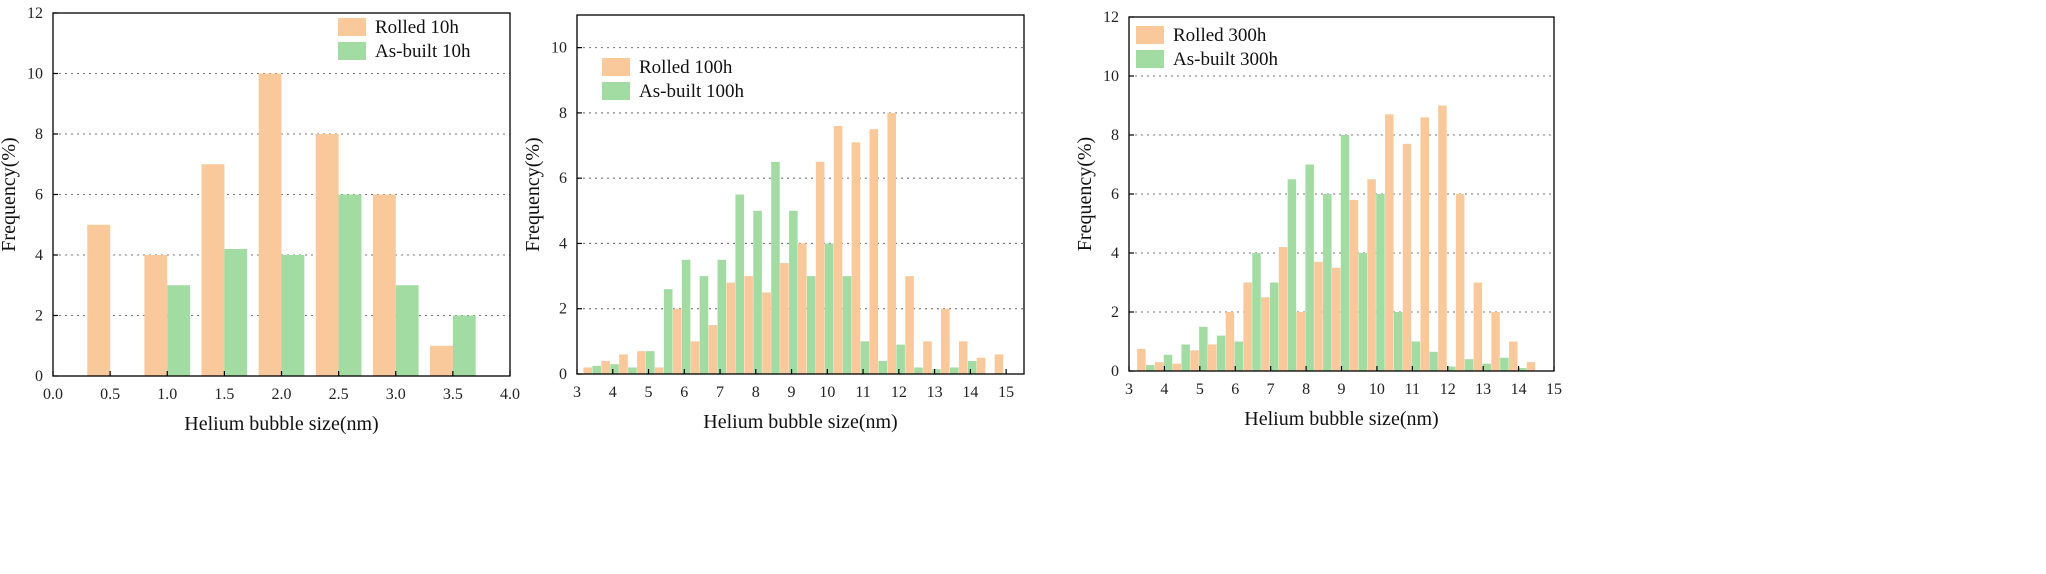  What do you see at coordinates (686, 67) in the screenshot?
I see `legend-label: Rolled 100h` at bounding box center [686, 67].